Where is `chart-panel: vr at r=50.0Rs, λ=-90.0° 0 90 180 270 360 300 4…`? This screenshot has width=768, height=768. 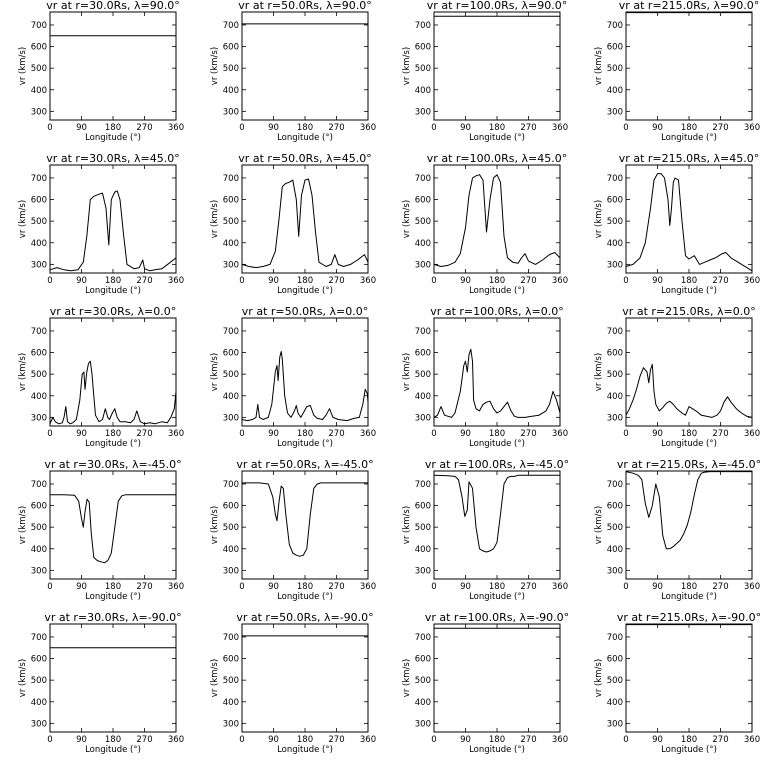 chart-panel: vr at r=50.0Rs, λ=-90.0° 0 90 180 270 360 300 4… is located at coordinates (293, 683).